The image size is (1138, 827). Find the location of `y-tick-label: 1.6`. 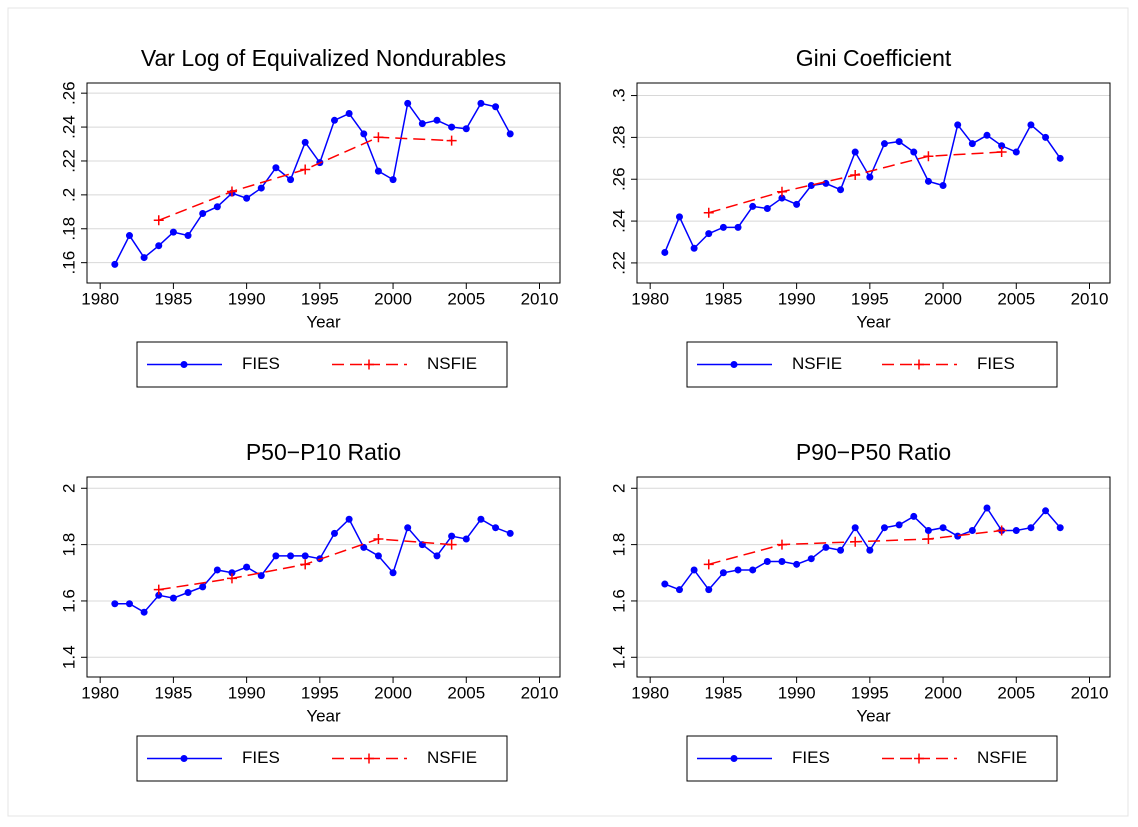

y-tick-label: 1.6 is located at coordinates (618, 601).